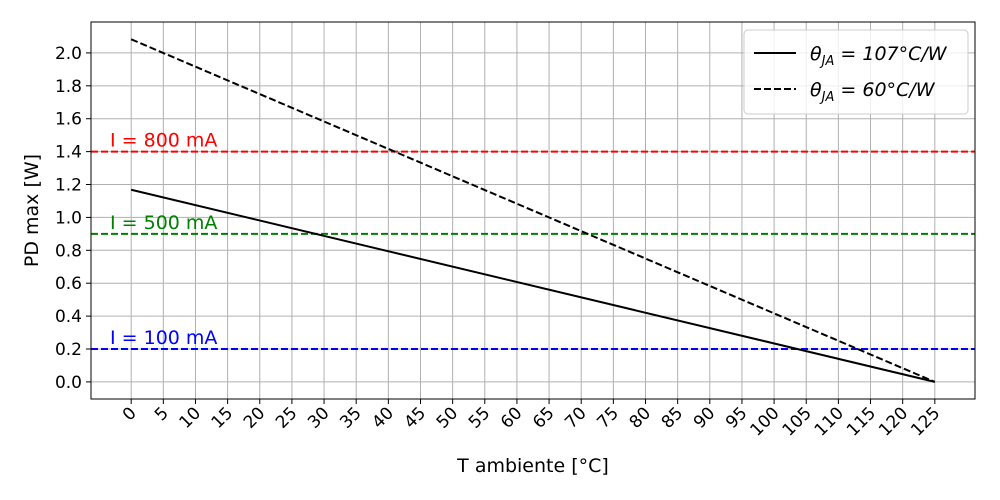 The image size is (1000, 500). What do you see at coordinates (532, 466) in the screenshot?
I see `x-axis-label: T ambiente [°C]` at bounding box center [532, 466].